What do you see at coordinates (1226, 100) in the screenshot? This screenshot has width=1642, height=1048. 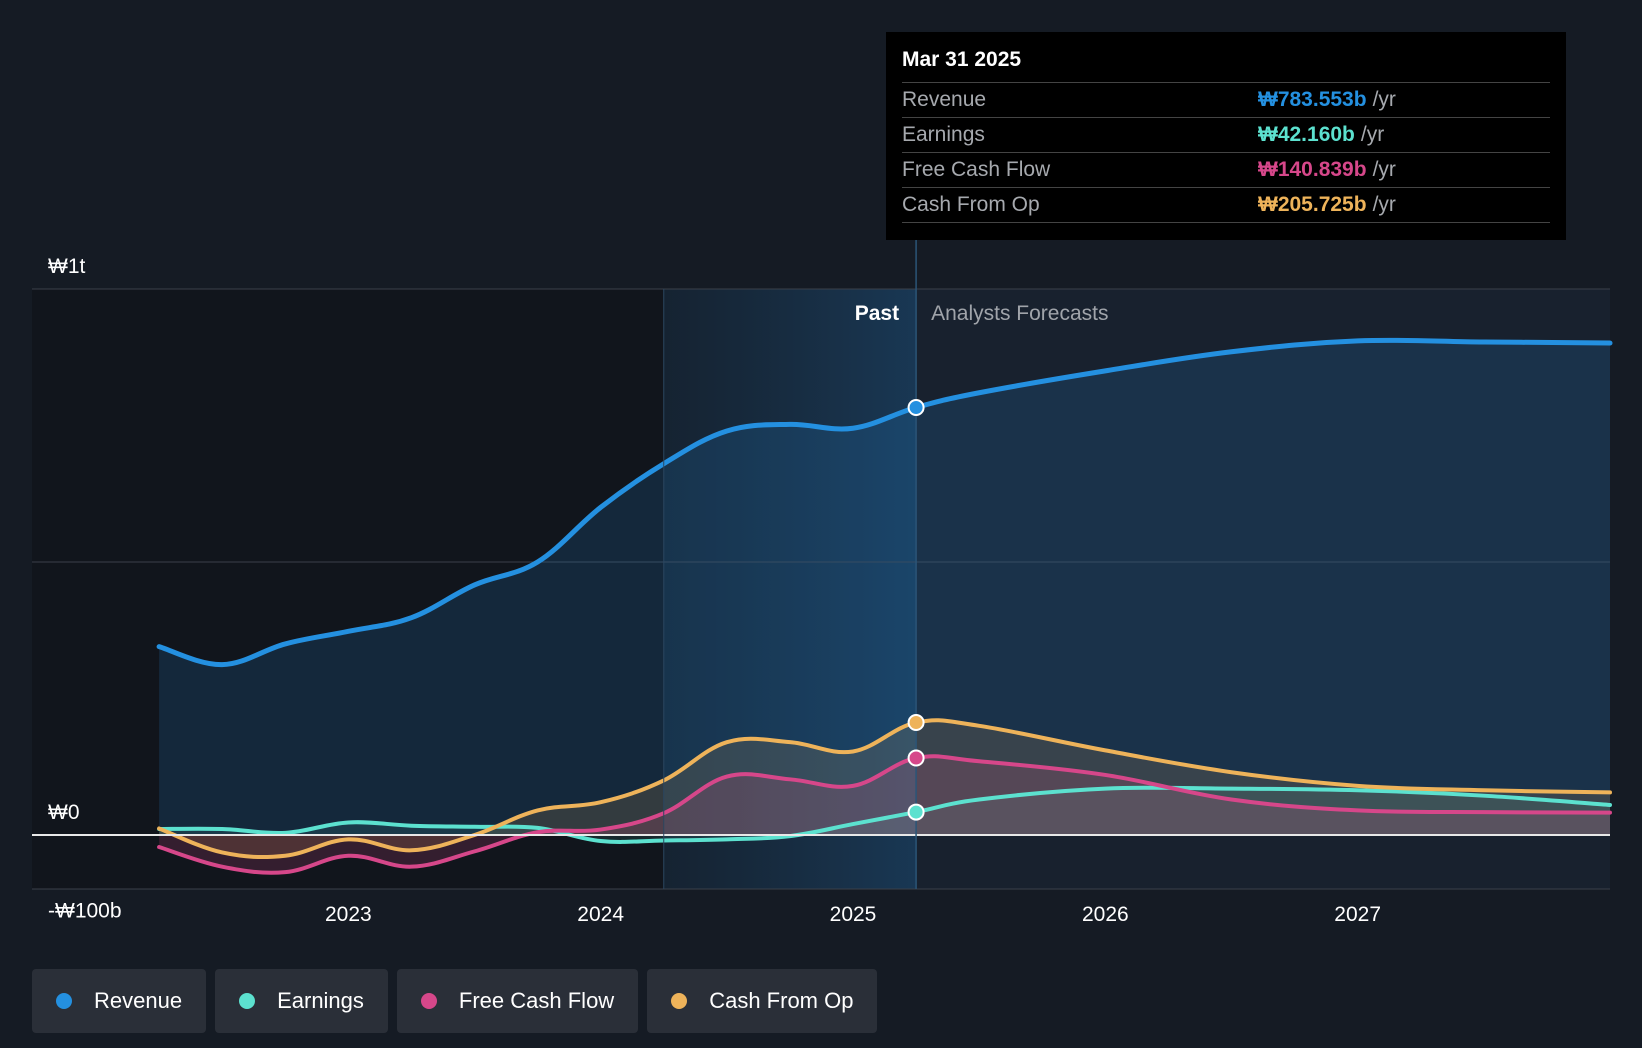 I see `tooltip-row-revenue: Revenue ₩783.553b /yr` at bounding box center [1226, 100].